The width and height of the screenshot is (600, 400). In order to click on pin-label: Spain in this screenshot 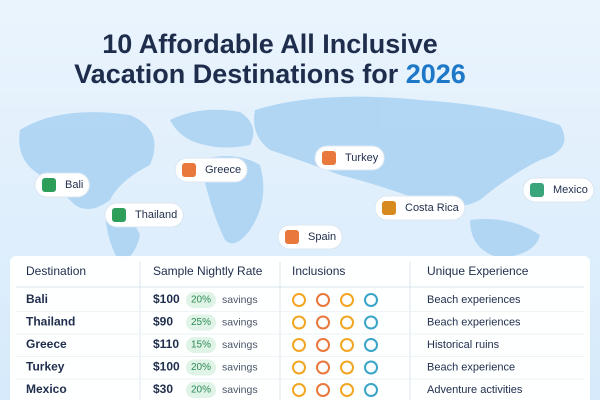, I will do `click(322, 237)`.